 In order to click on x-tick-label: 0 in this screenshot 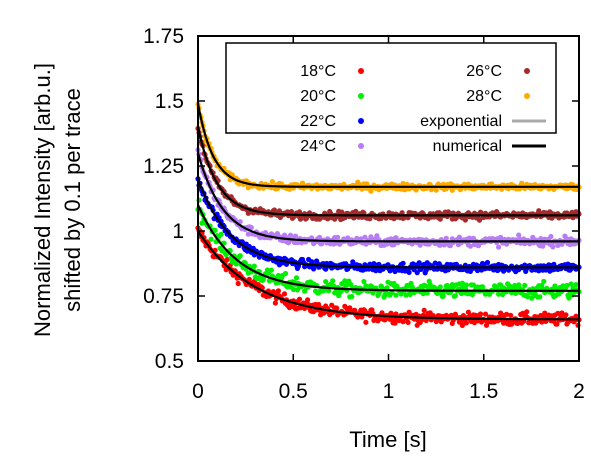, I will do `click(198, 391)`.